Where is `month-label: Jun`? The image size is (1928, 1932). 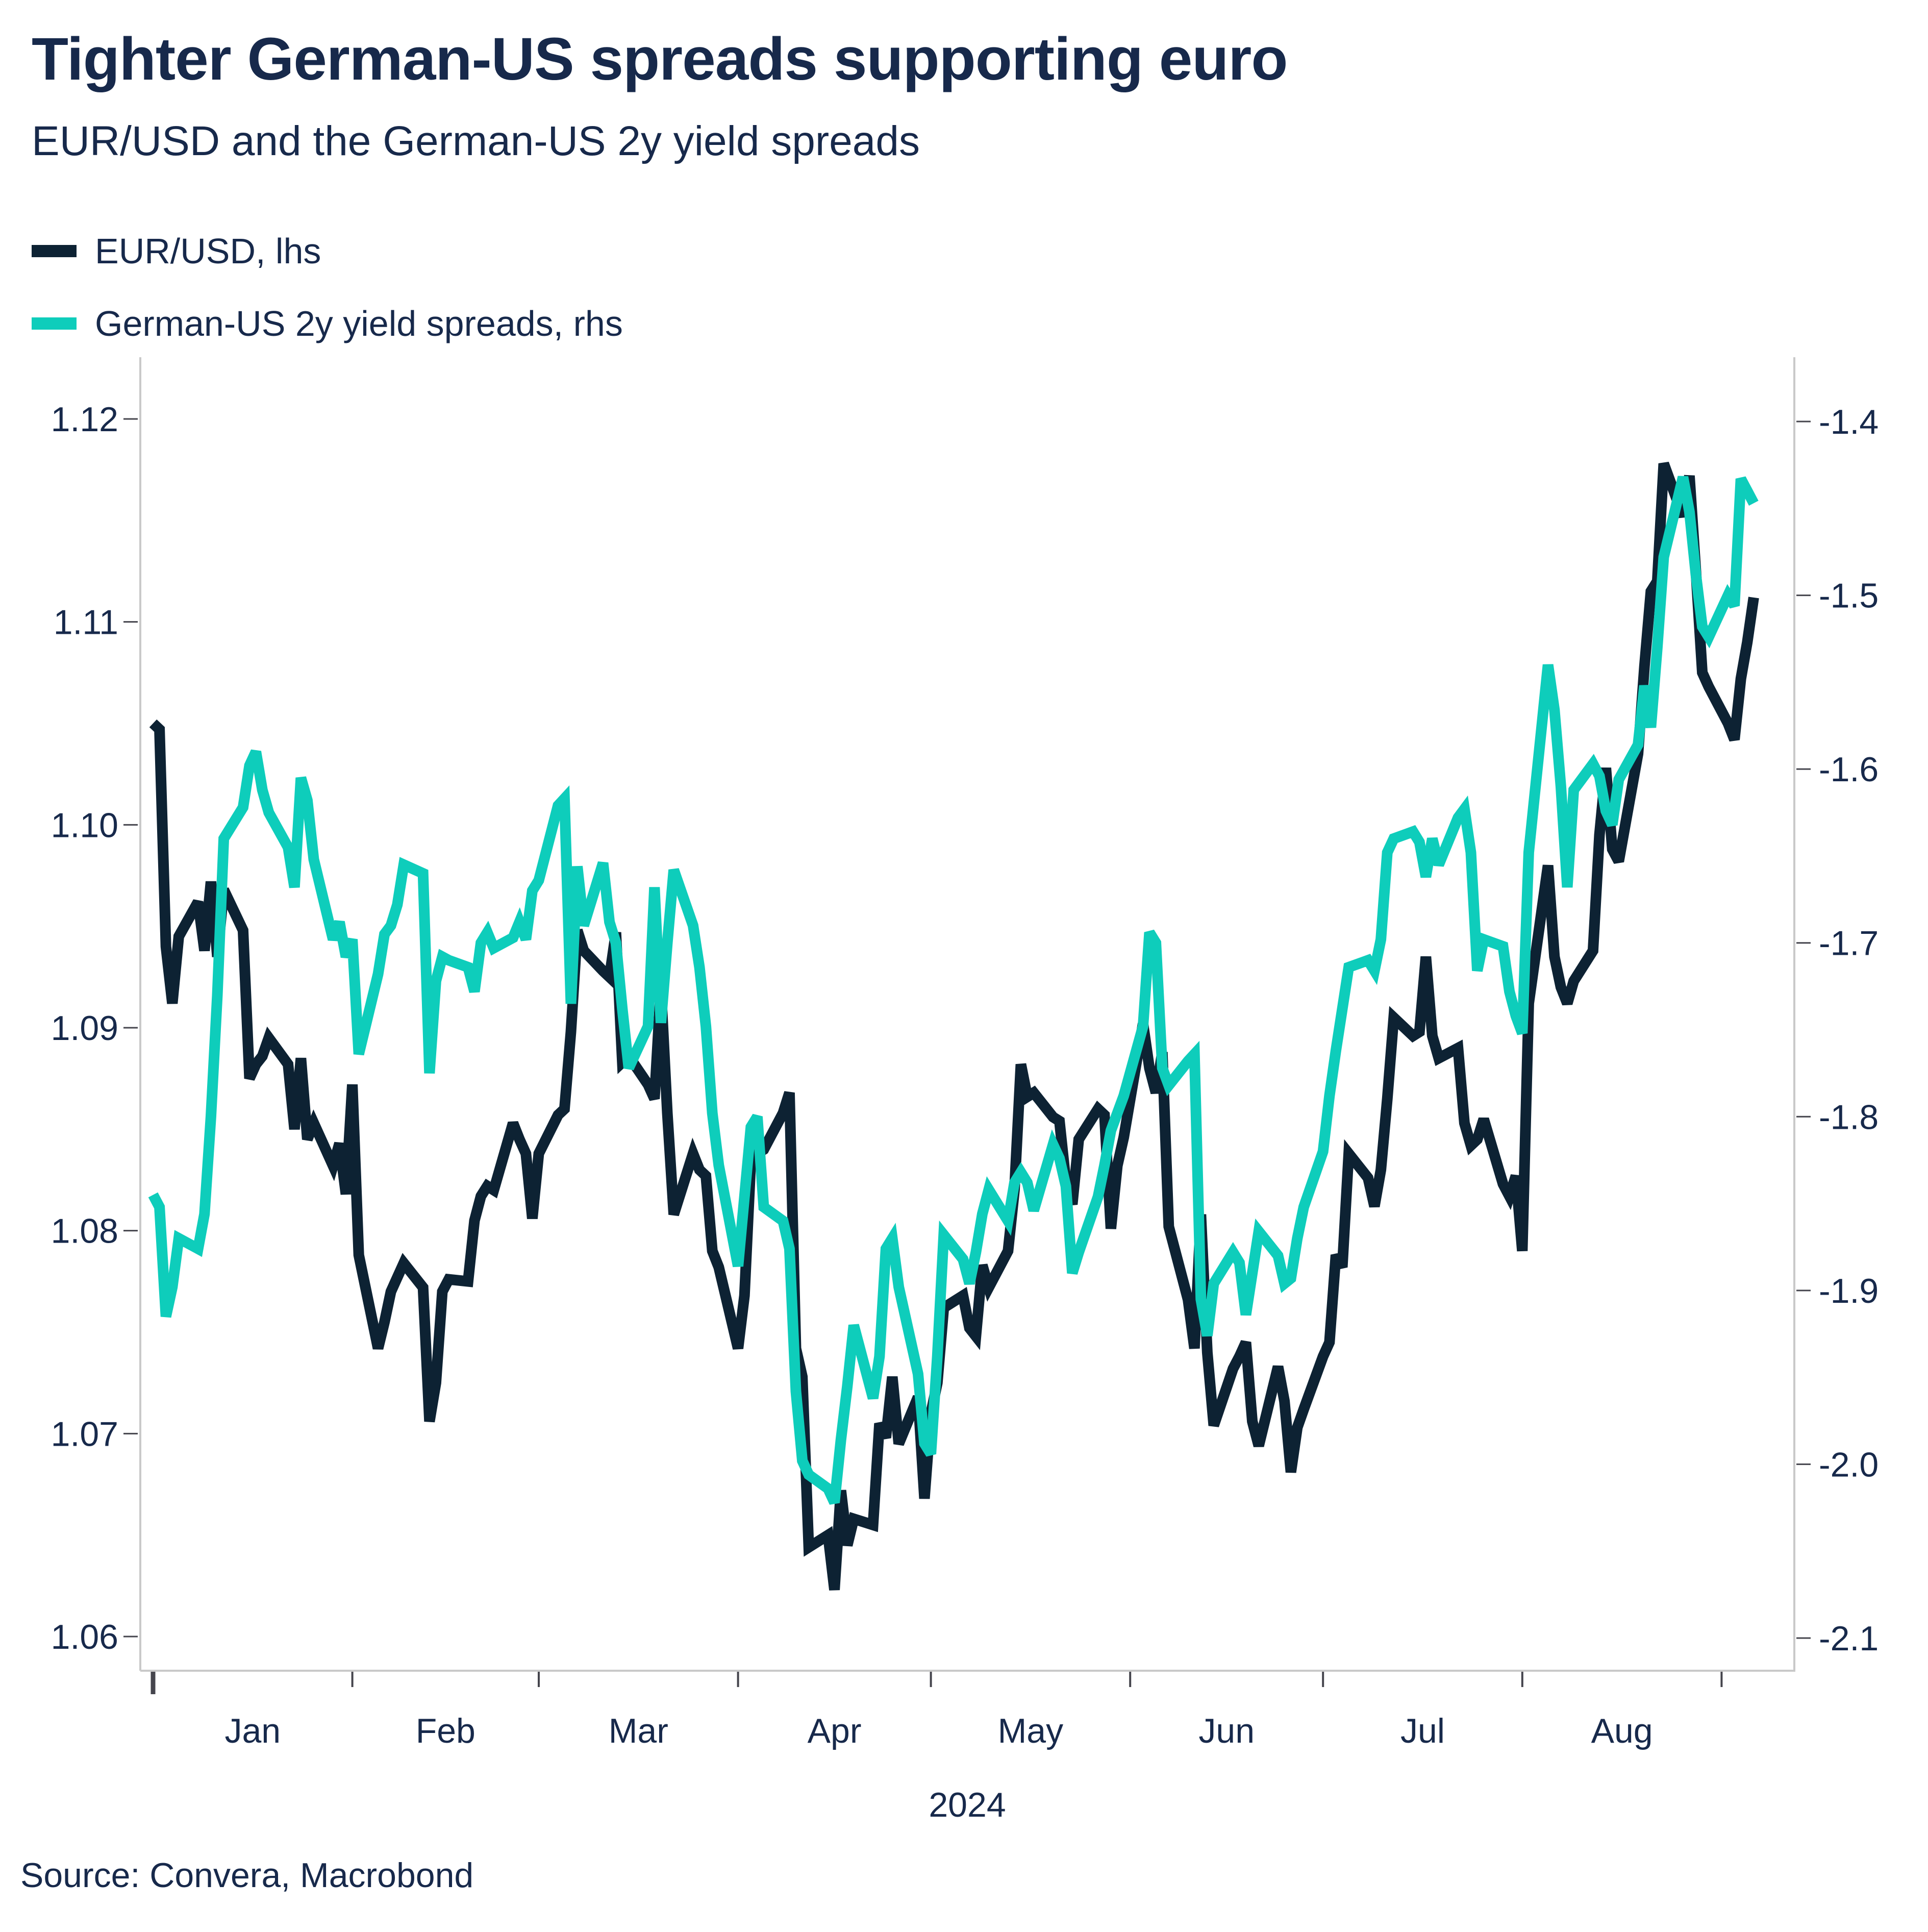 month-label: Jun is located at coordinates (1226, 1731).